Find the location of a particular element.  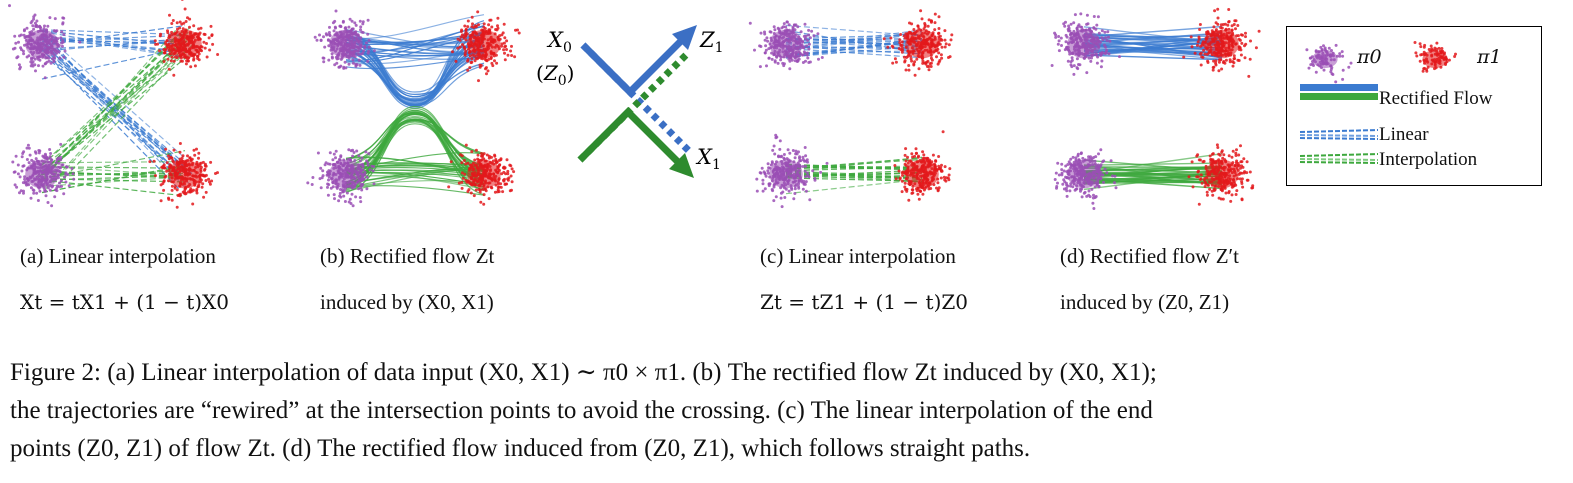

legend-interpolation-label: Interpolation is located at coordinates (1428, 159).